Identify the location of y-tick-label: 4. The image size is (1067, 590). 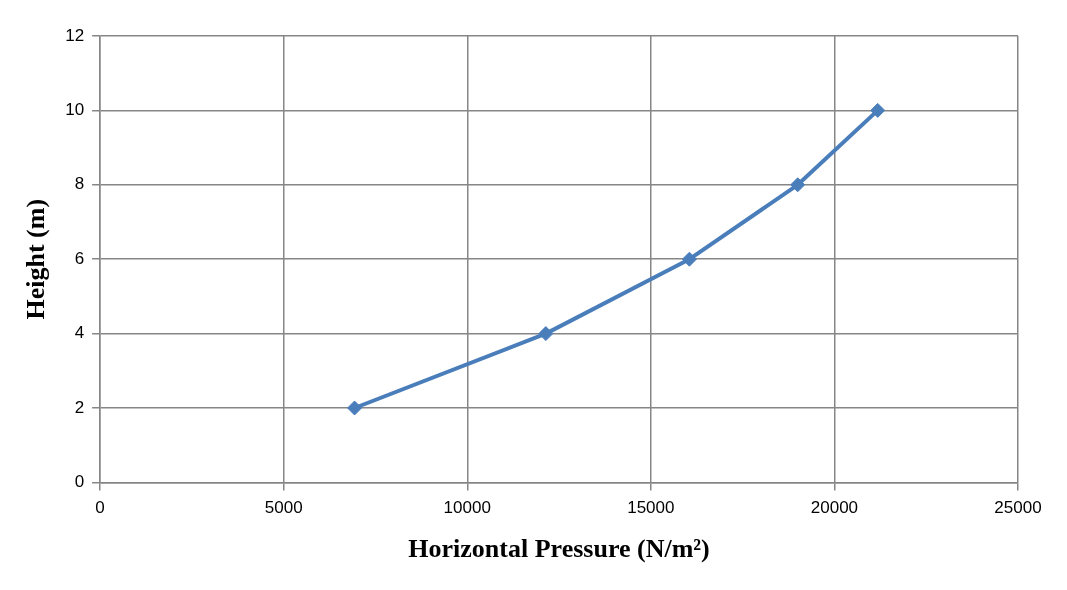
(79, 333).